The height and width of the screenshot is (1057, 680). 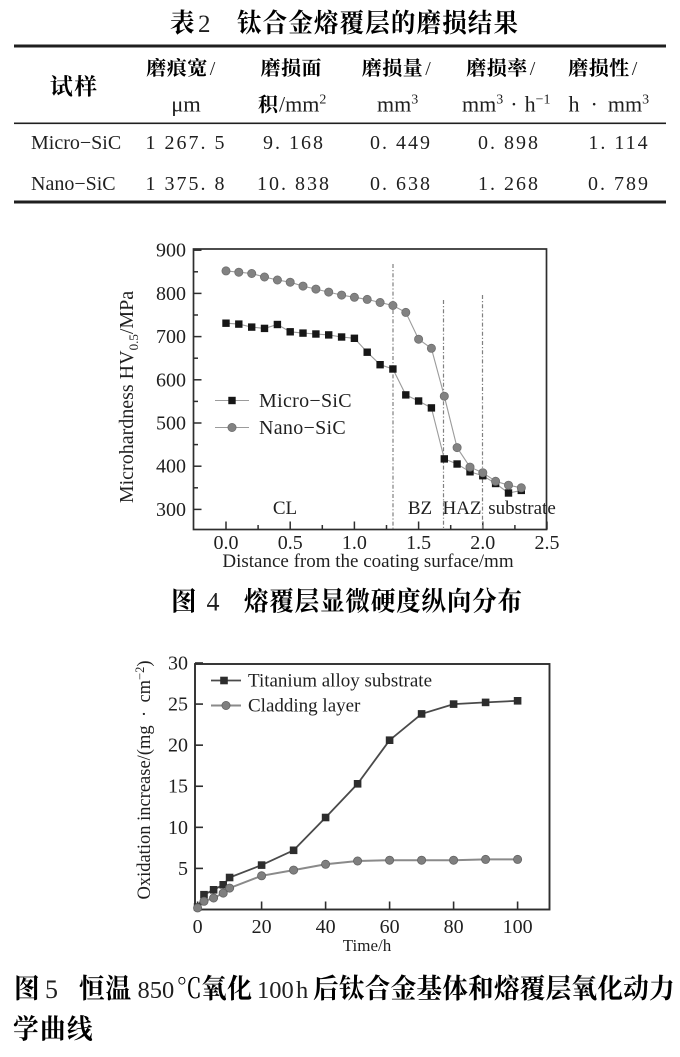 What do you see at coordinates (340, 681) in the screenshot?
I see `svg-text: Titanium alloy substrate` at bounding box center [340, 681].